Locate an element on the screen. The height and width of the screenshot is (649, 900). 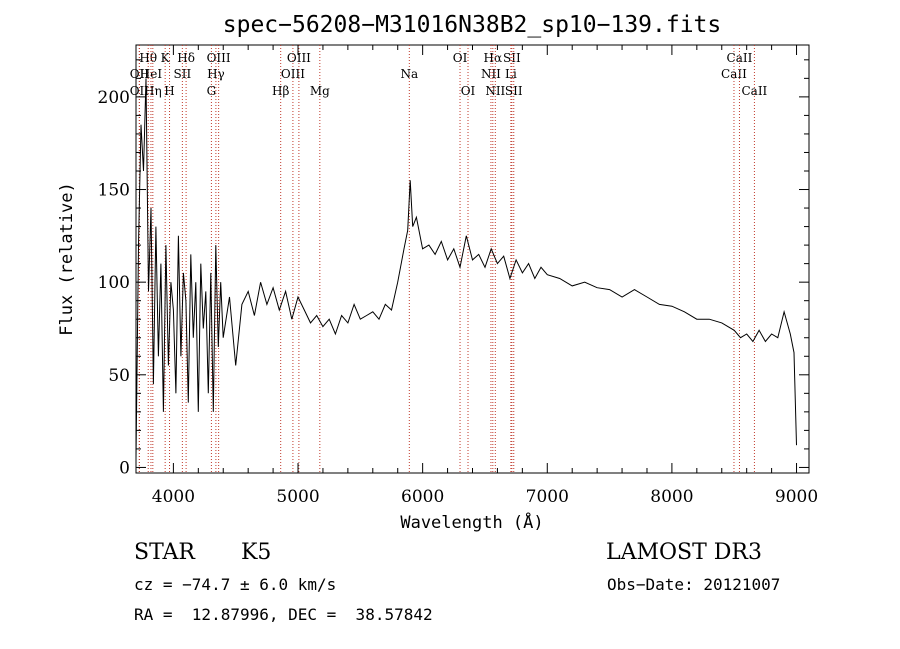
x-tick-label-3: 7000 is located at coordinates (547, 497).